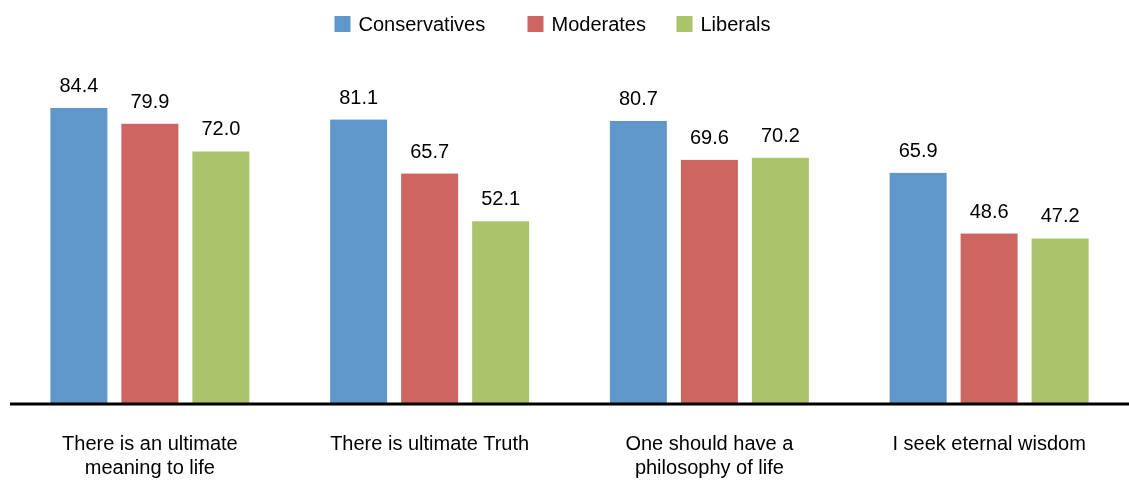 This screenshot has height=483, width=1129. Describe the element at coordinates (1060, 215) in the screenshot. I see `data-label: 47.2` at that location.